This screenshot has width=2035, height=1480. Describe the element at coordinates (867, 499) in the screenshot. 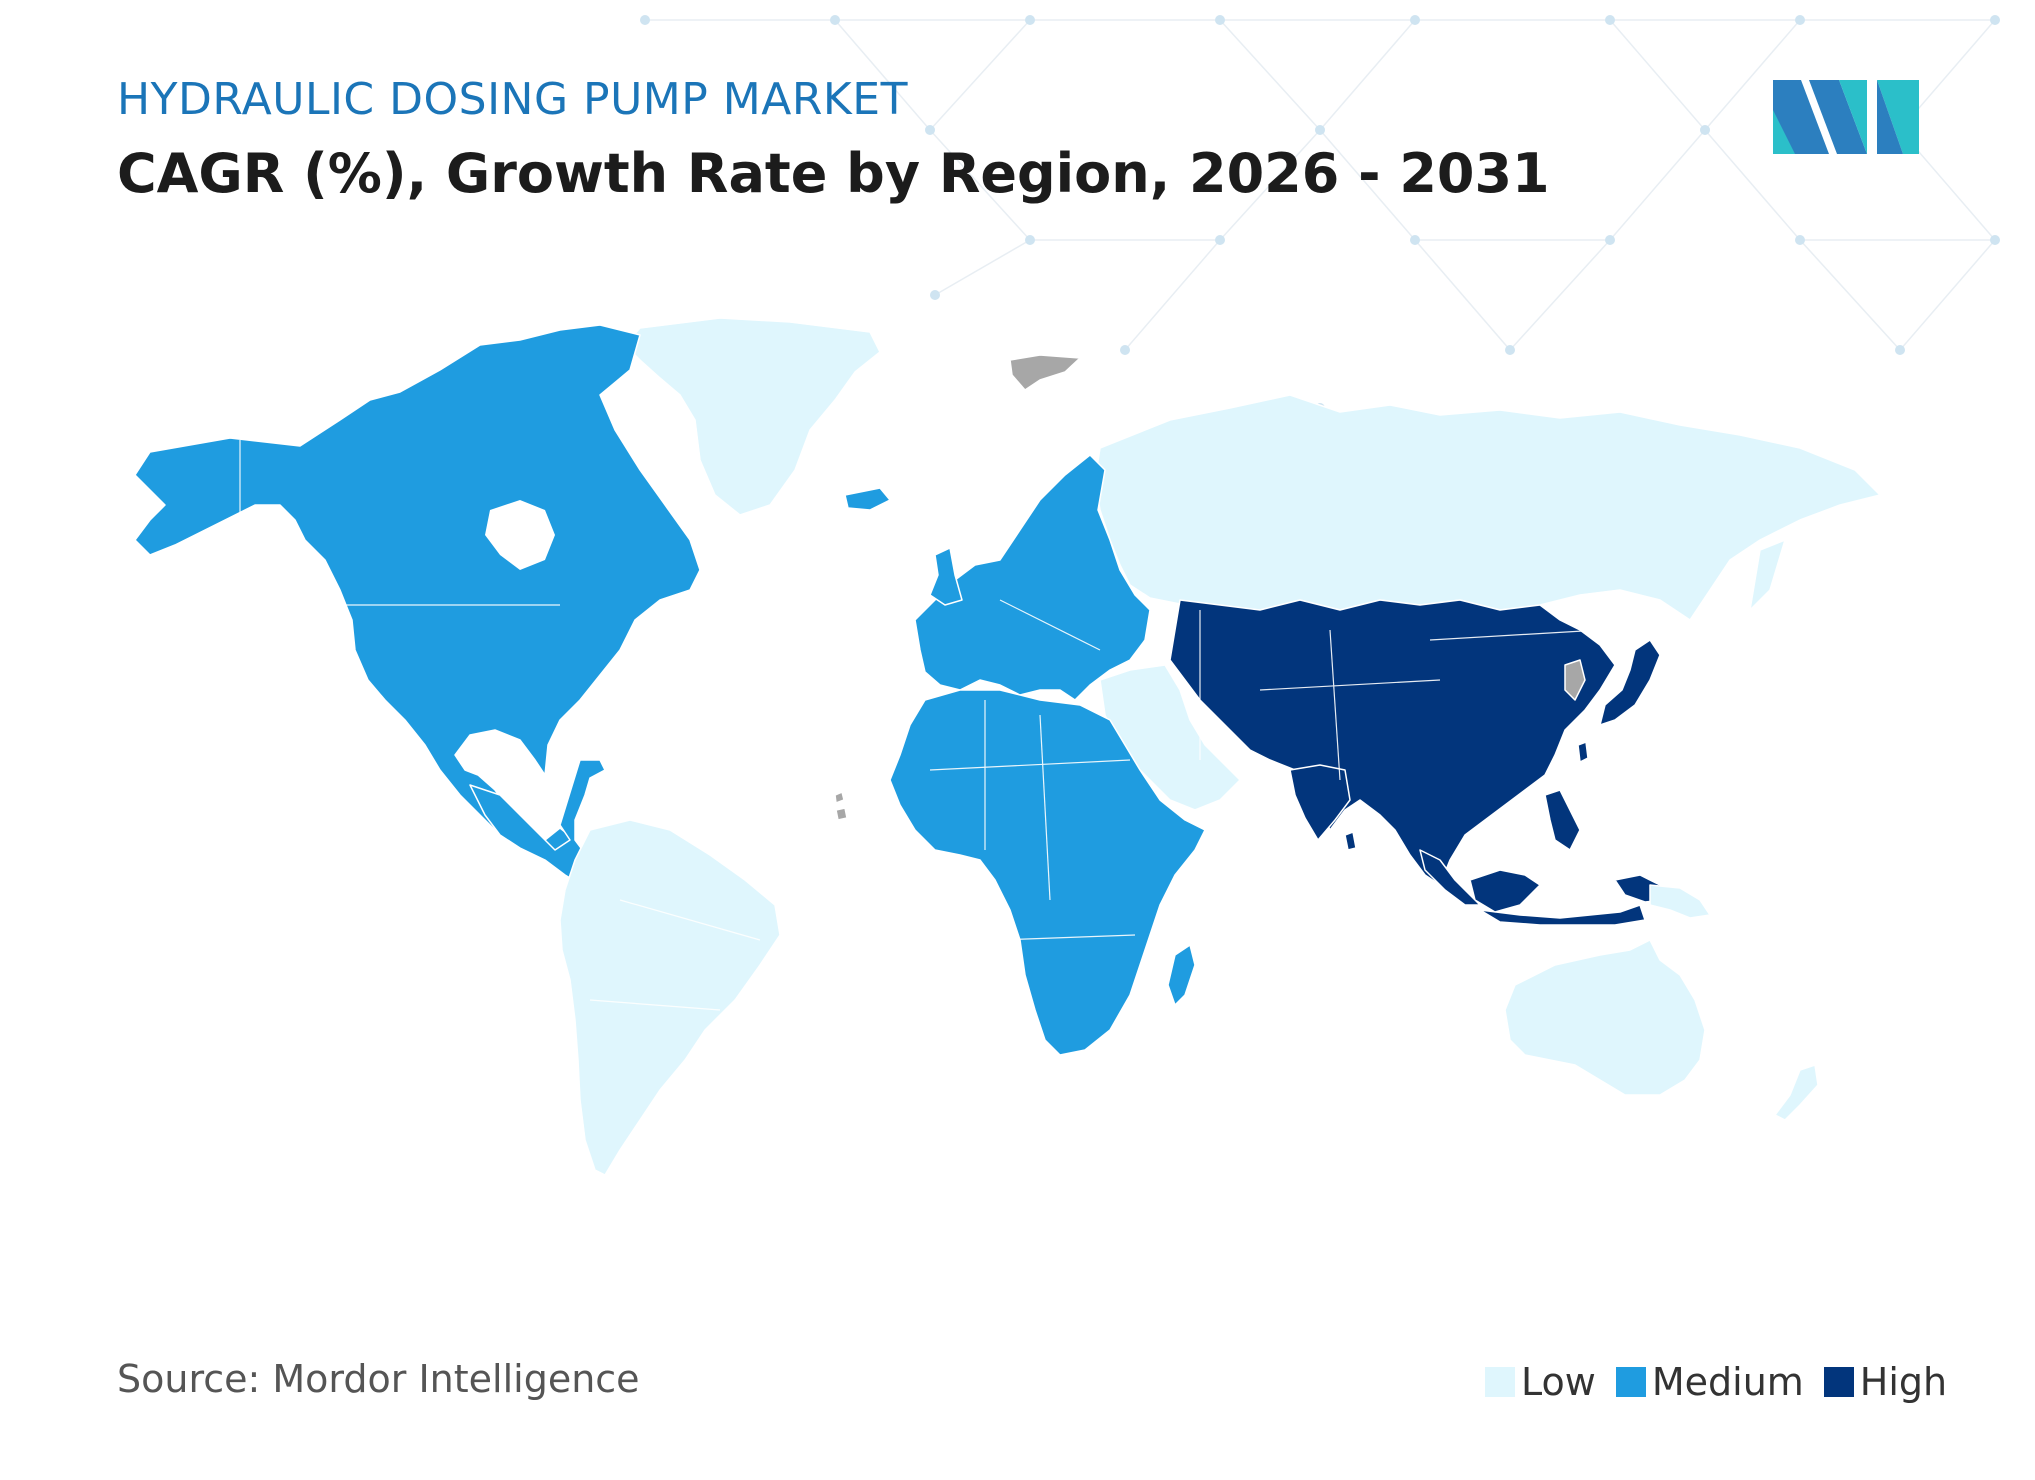

I see `region-iceland` at that location.